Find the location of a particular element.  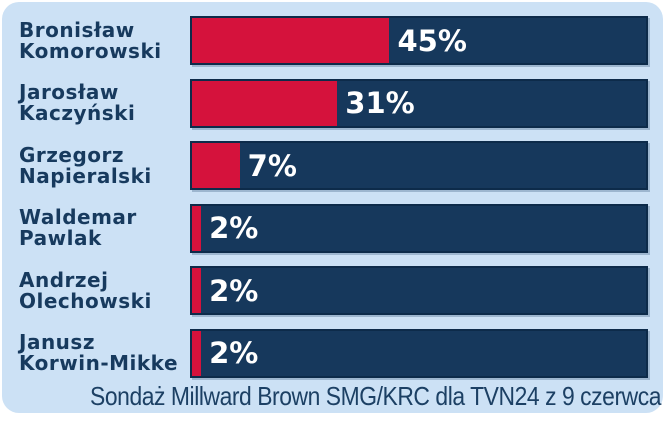

candidate-last-name: Pawlak is located at coordinates (60, 238).